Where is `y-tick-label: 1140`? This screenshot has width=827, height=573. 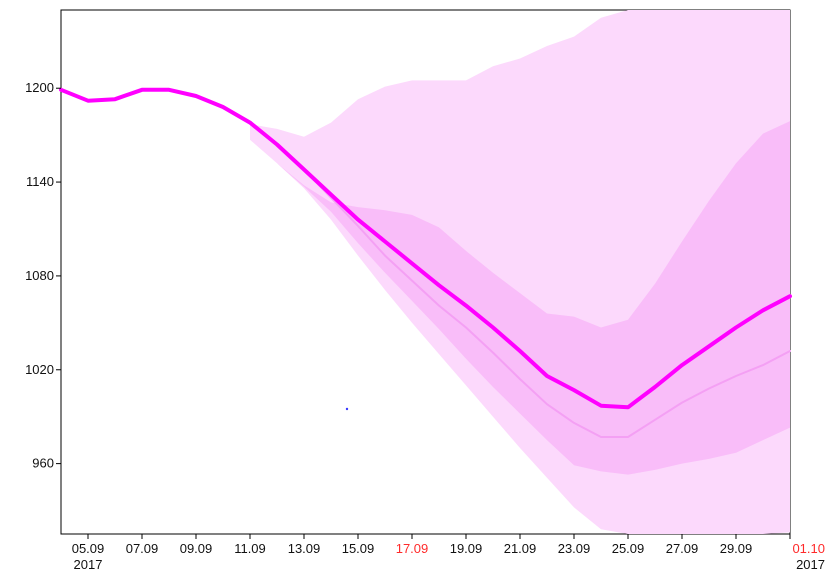
y-tick-label: 1140 is located at coordinates (40, 181).